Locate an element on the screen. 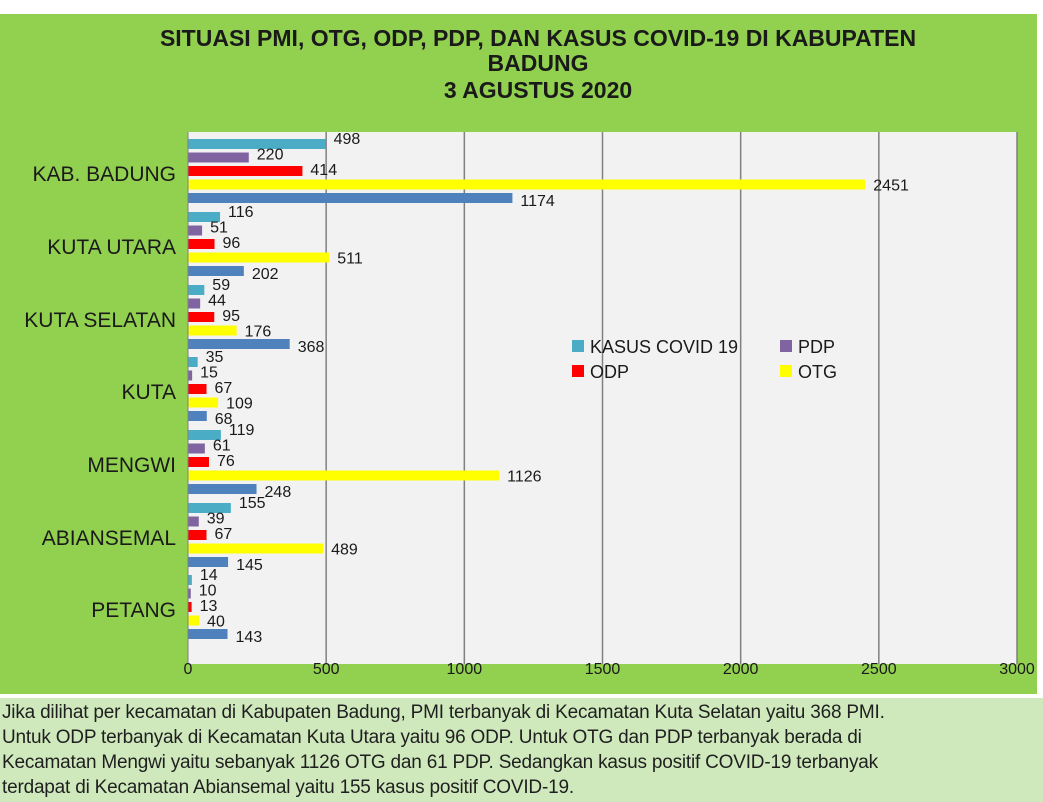 The image size is (1043, 802). data-label: 1126 is located at coordinates (524, 477).